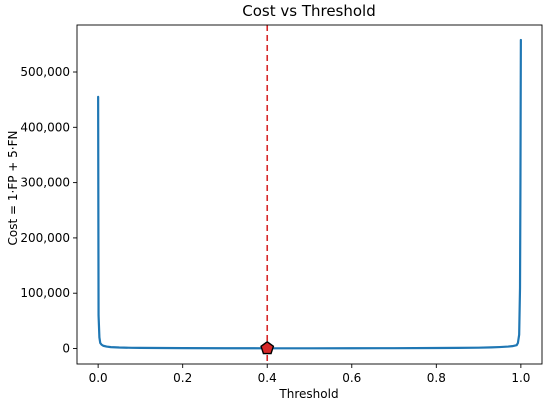  What do you see at coordinates (309, 11) in the screenshot?
I see `chart-title: Cost vs Threshold` at bounding box center [309, 11].